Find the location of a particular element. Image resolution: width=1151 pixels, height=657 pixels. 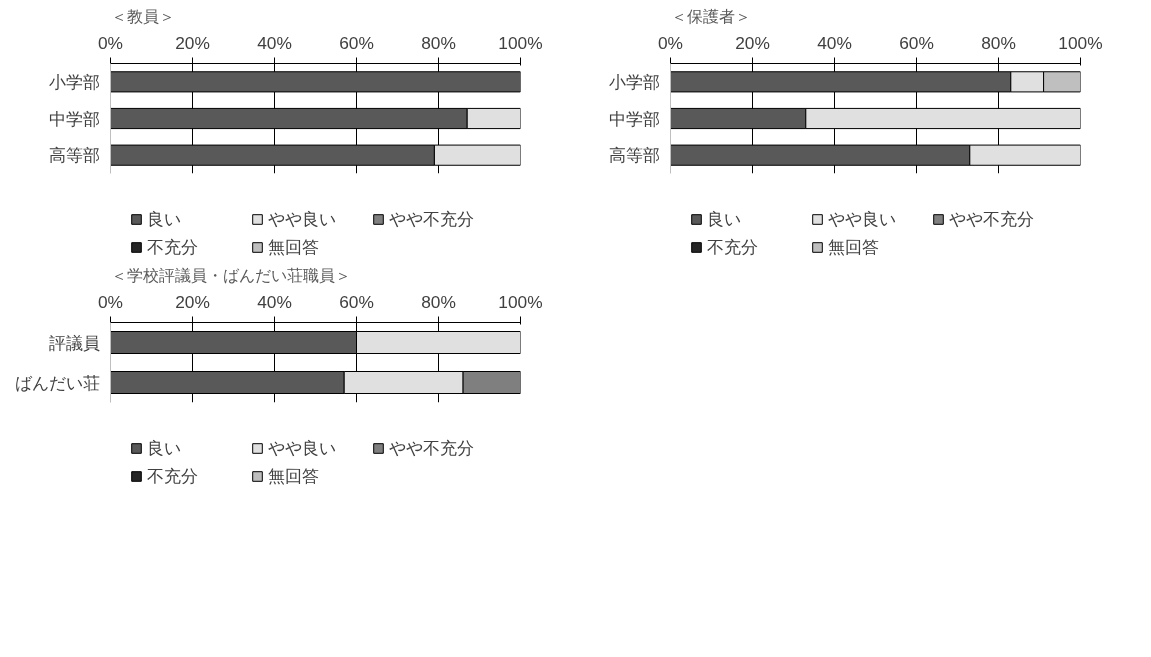

y-tick-label: ばんだい荘 is located at coordinates (57, 382).